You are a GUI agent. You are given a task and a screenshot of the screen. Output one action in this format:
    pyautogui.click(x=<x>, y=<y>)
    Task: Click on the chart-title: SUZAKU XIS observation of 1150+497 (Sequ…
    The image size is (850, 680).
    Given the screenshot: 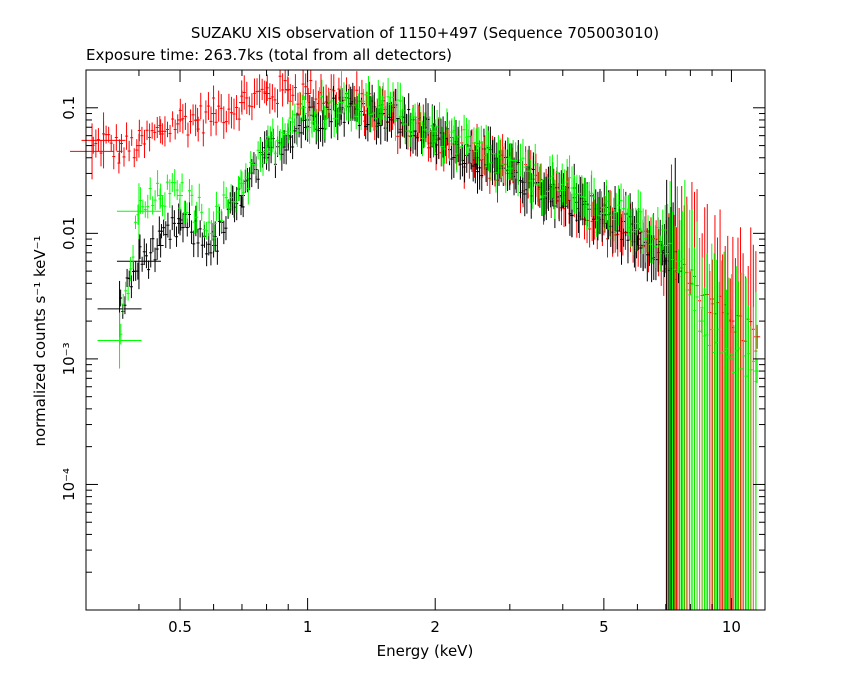 What is the action you would take?
    pyautogui.click(x=425, y=33)
    